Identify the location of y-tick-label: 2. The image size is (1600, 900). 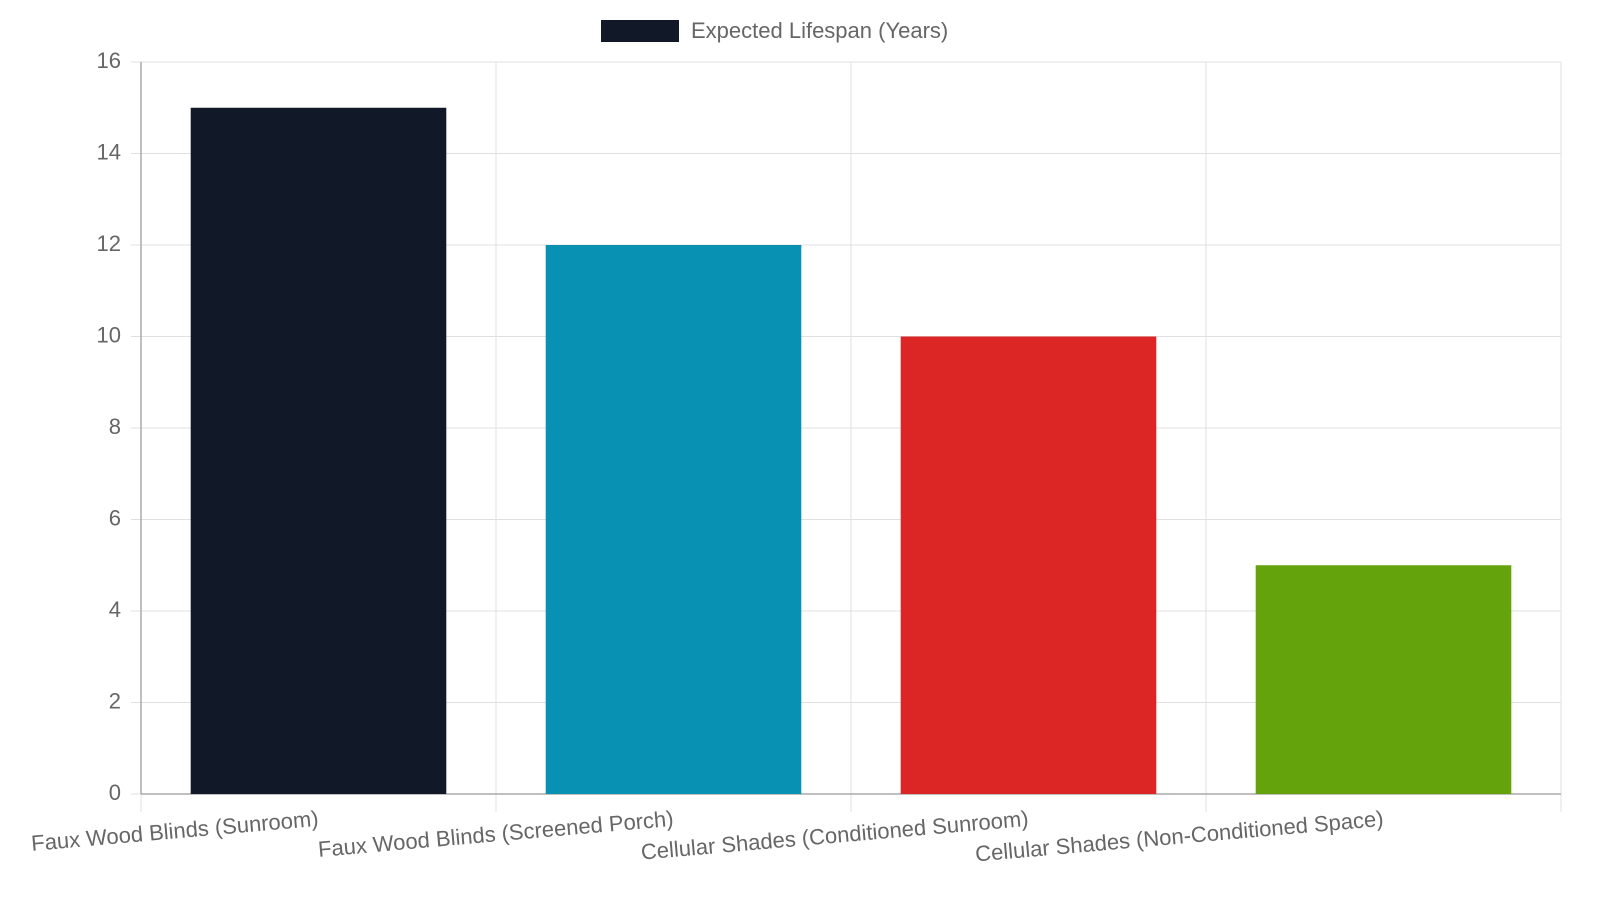
(115, 700).